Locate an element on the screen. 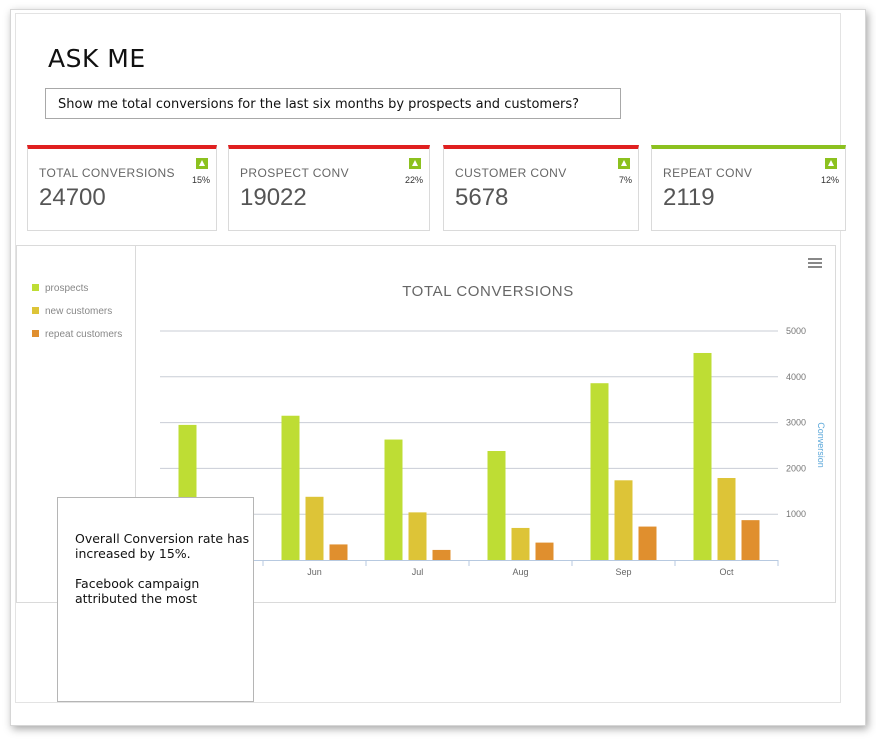  bar-new-customers-jul is located at coordinates (417, 536).